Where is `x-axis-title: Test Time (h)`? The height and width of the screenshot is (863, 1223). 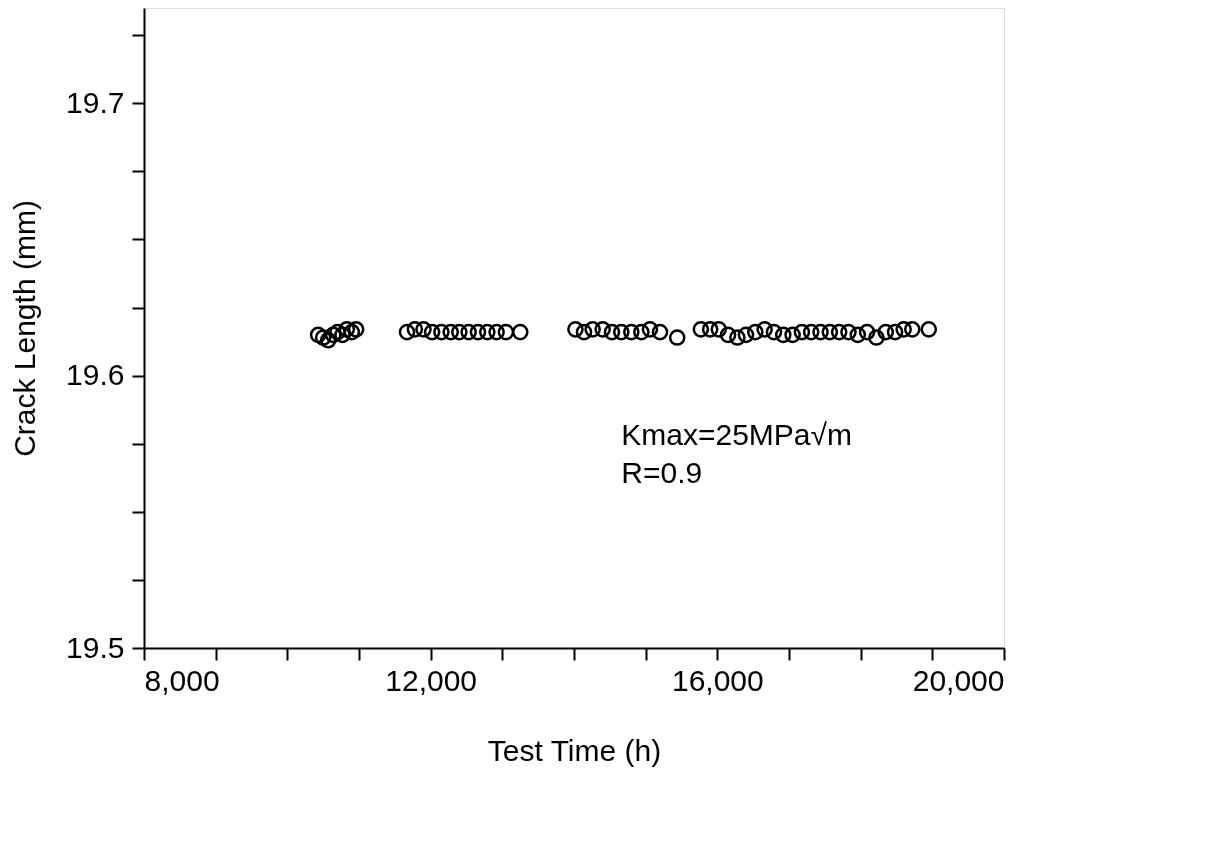
x-axis-title: Test Time (h) is located at coordinates (574, 750).